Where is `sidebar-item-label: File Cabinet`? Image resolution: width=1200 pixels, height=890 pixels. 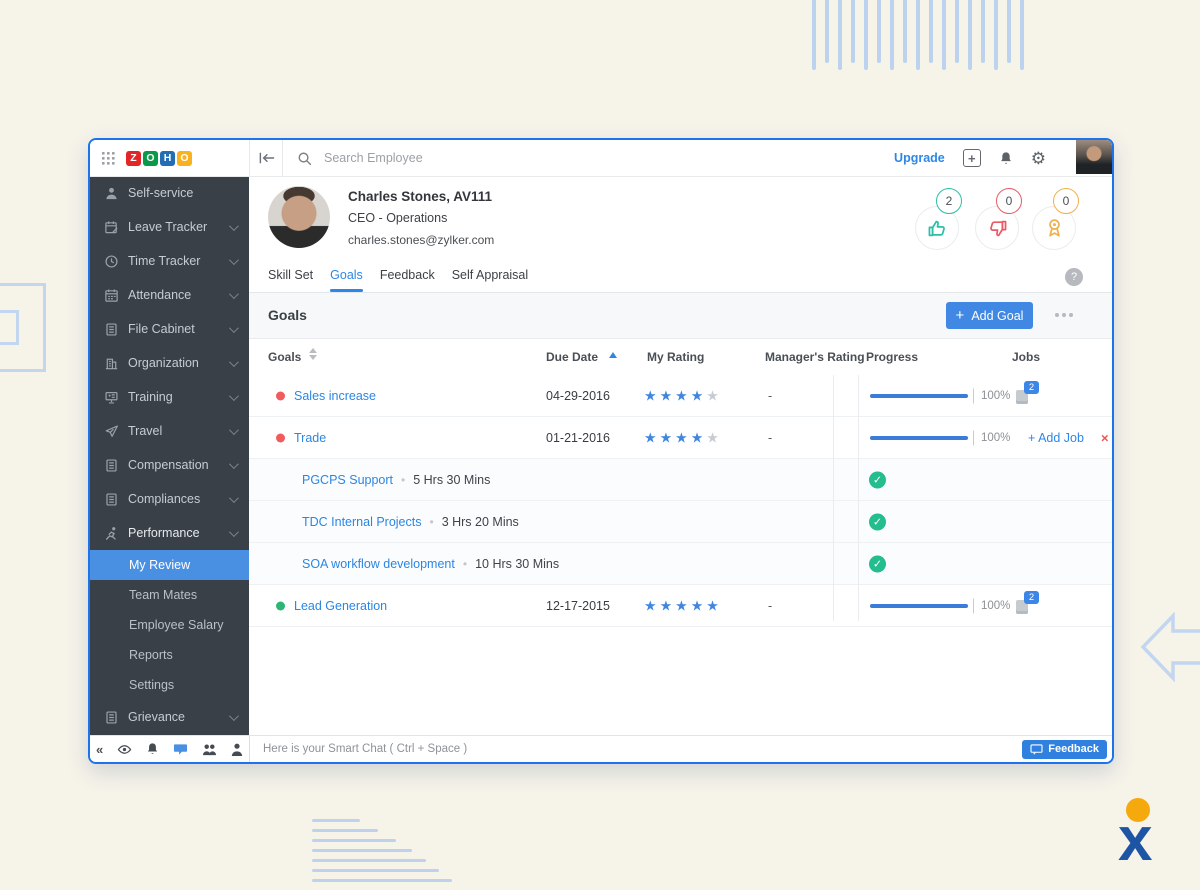 sidebar-item-label: File Cabinet is located at coordinates (161, 329).